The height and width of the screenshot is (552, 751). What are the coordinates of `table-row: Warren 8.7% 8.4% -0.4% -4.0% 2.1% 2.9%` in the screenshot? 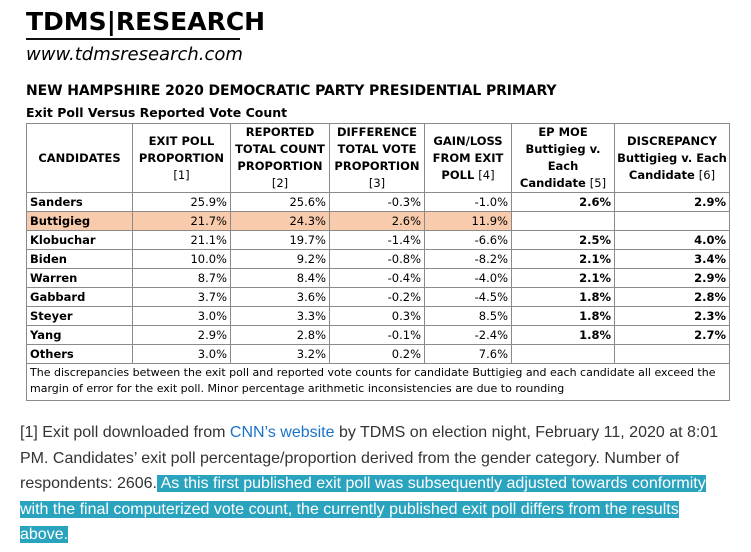 It's located at (378, 278).